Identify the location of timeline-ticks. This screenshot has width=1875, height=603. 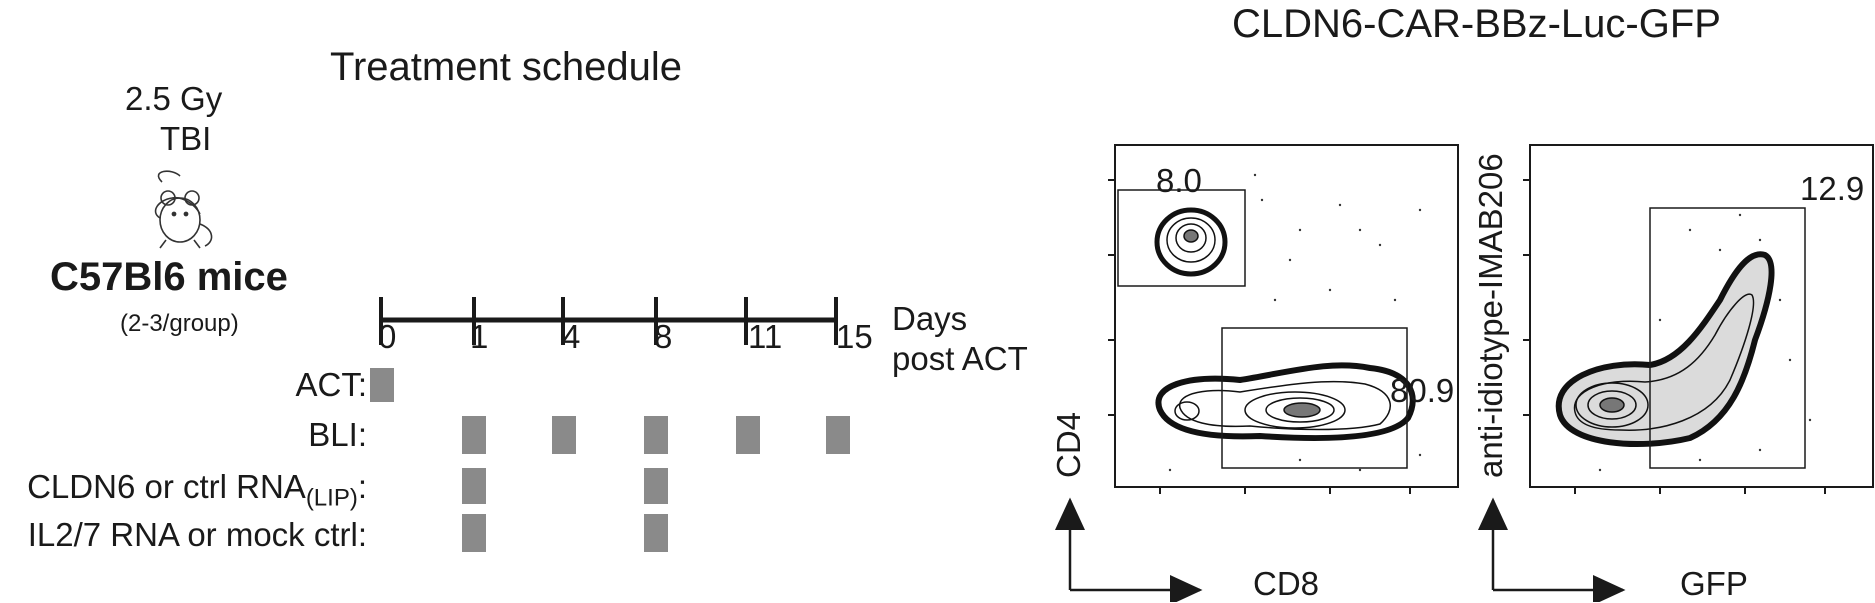
(608, 321).